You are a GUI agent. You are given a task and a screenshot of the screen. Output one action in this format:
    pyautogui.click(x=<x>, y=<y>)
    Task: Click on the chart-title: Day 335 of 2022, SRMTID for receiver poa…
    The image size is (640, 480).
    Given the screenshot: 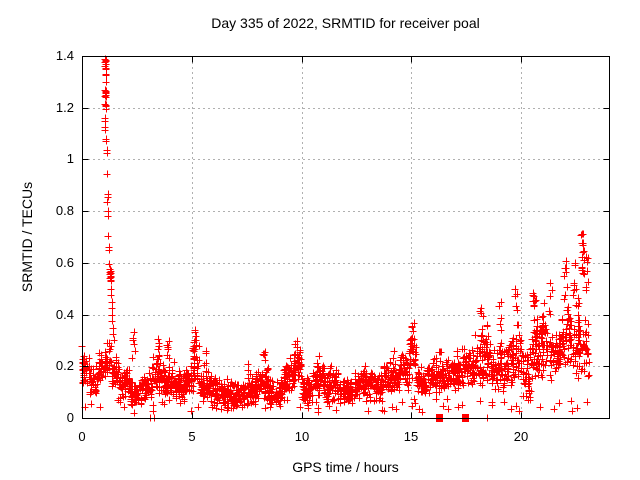 What is the action you would take?
    pyautogui.click(x=345, y=23)
    